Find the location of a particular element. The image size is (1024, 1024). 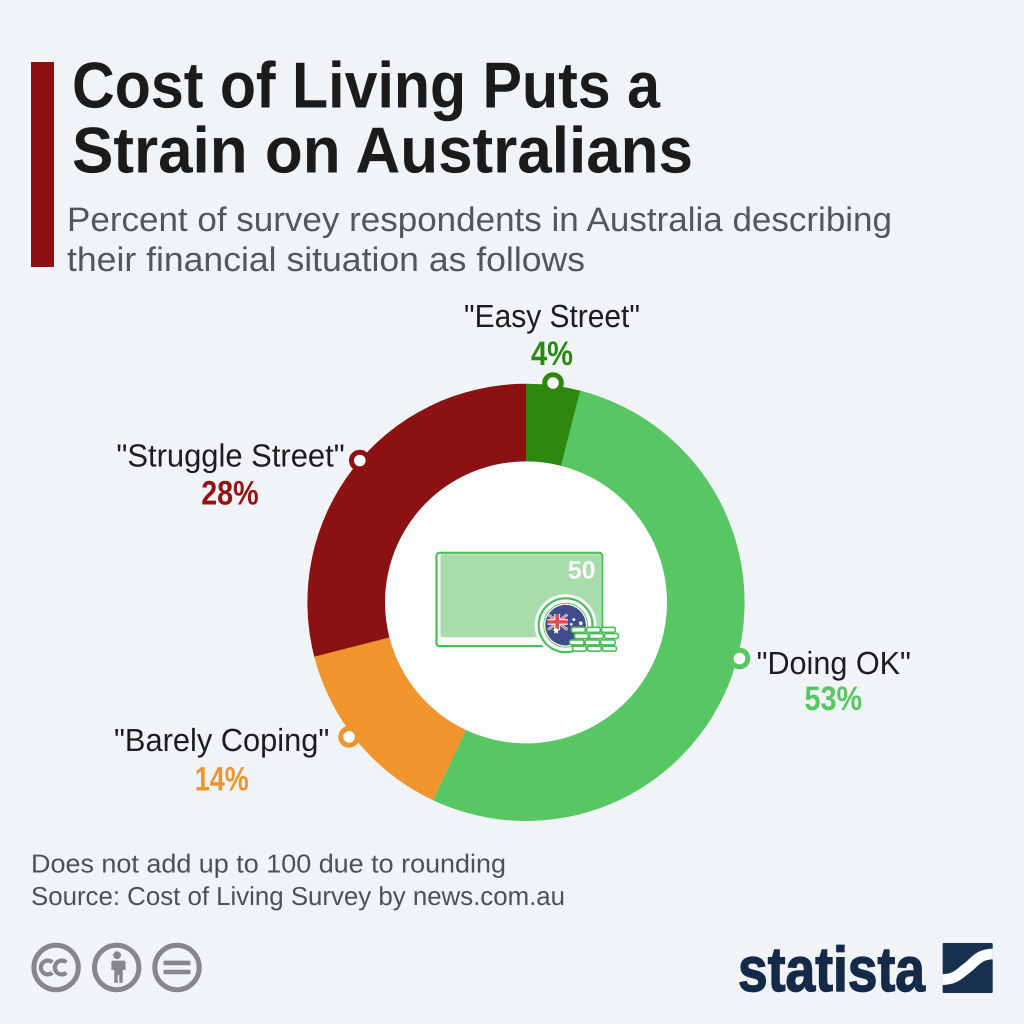

svg-text: "Struggle Street" is located at coordinates (230, 456).